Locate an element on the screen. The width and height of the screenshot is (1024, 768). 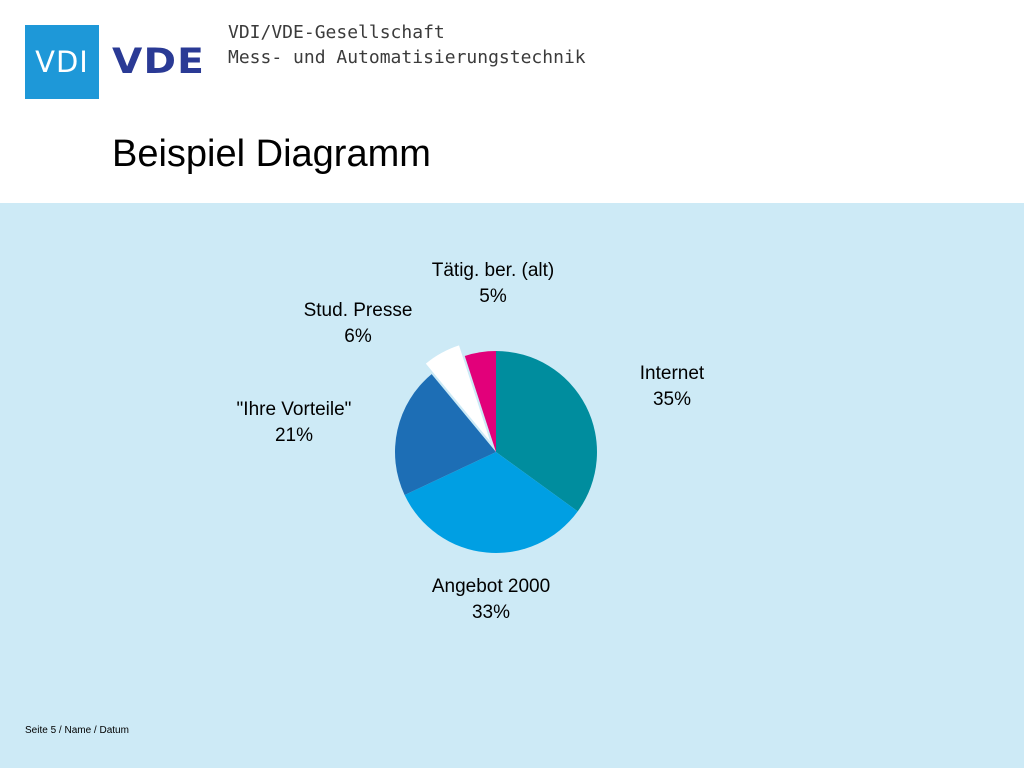
vdi-logo-text: VDI is located at coordinates (62, 62).